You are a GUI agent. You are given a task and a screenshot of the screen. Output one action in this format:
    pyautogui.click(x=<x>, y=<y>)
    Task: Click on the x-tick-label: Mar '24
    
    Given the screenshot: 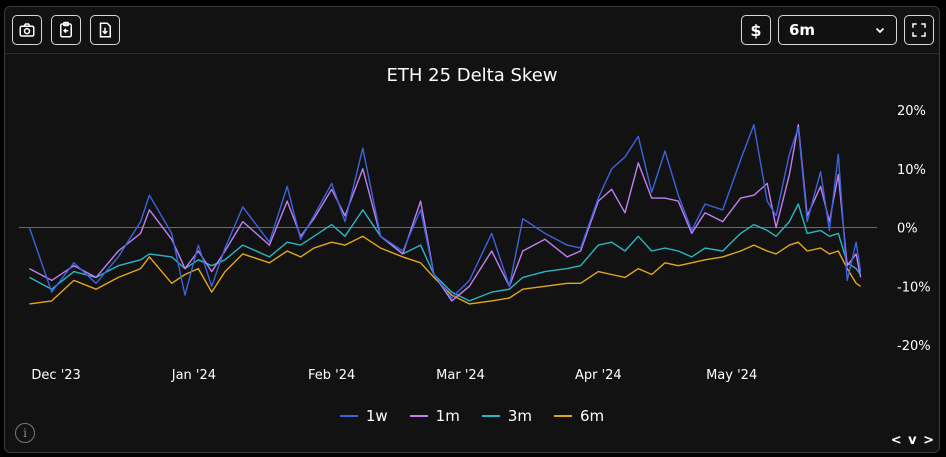 What is the action you would take?
    pyautogui.click(x=460, y=375)
    